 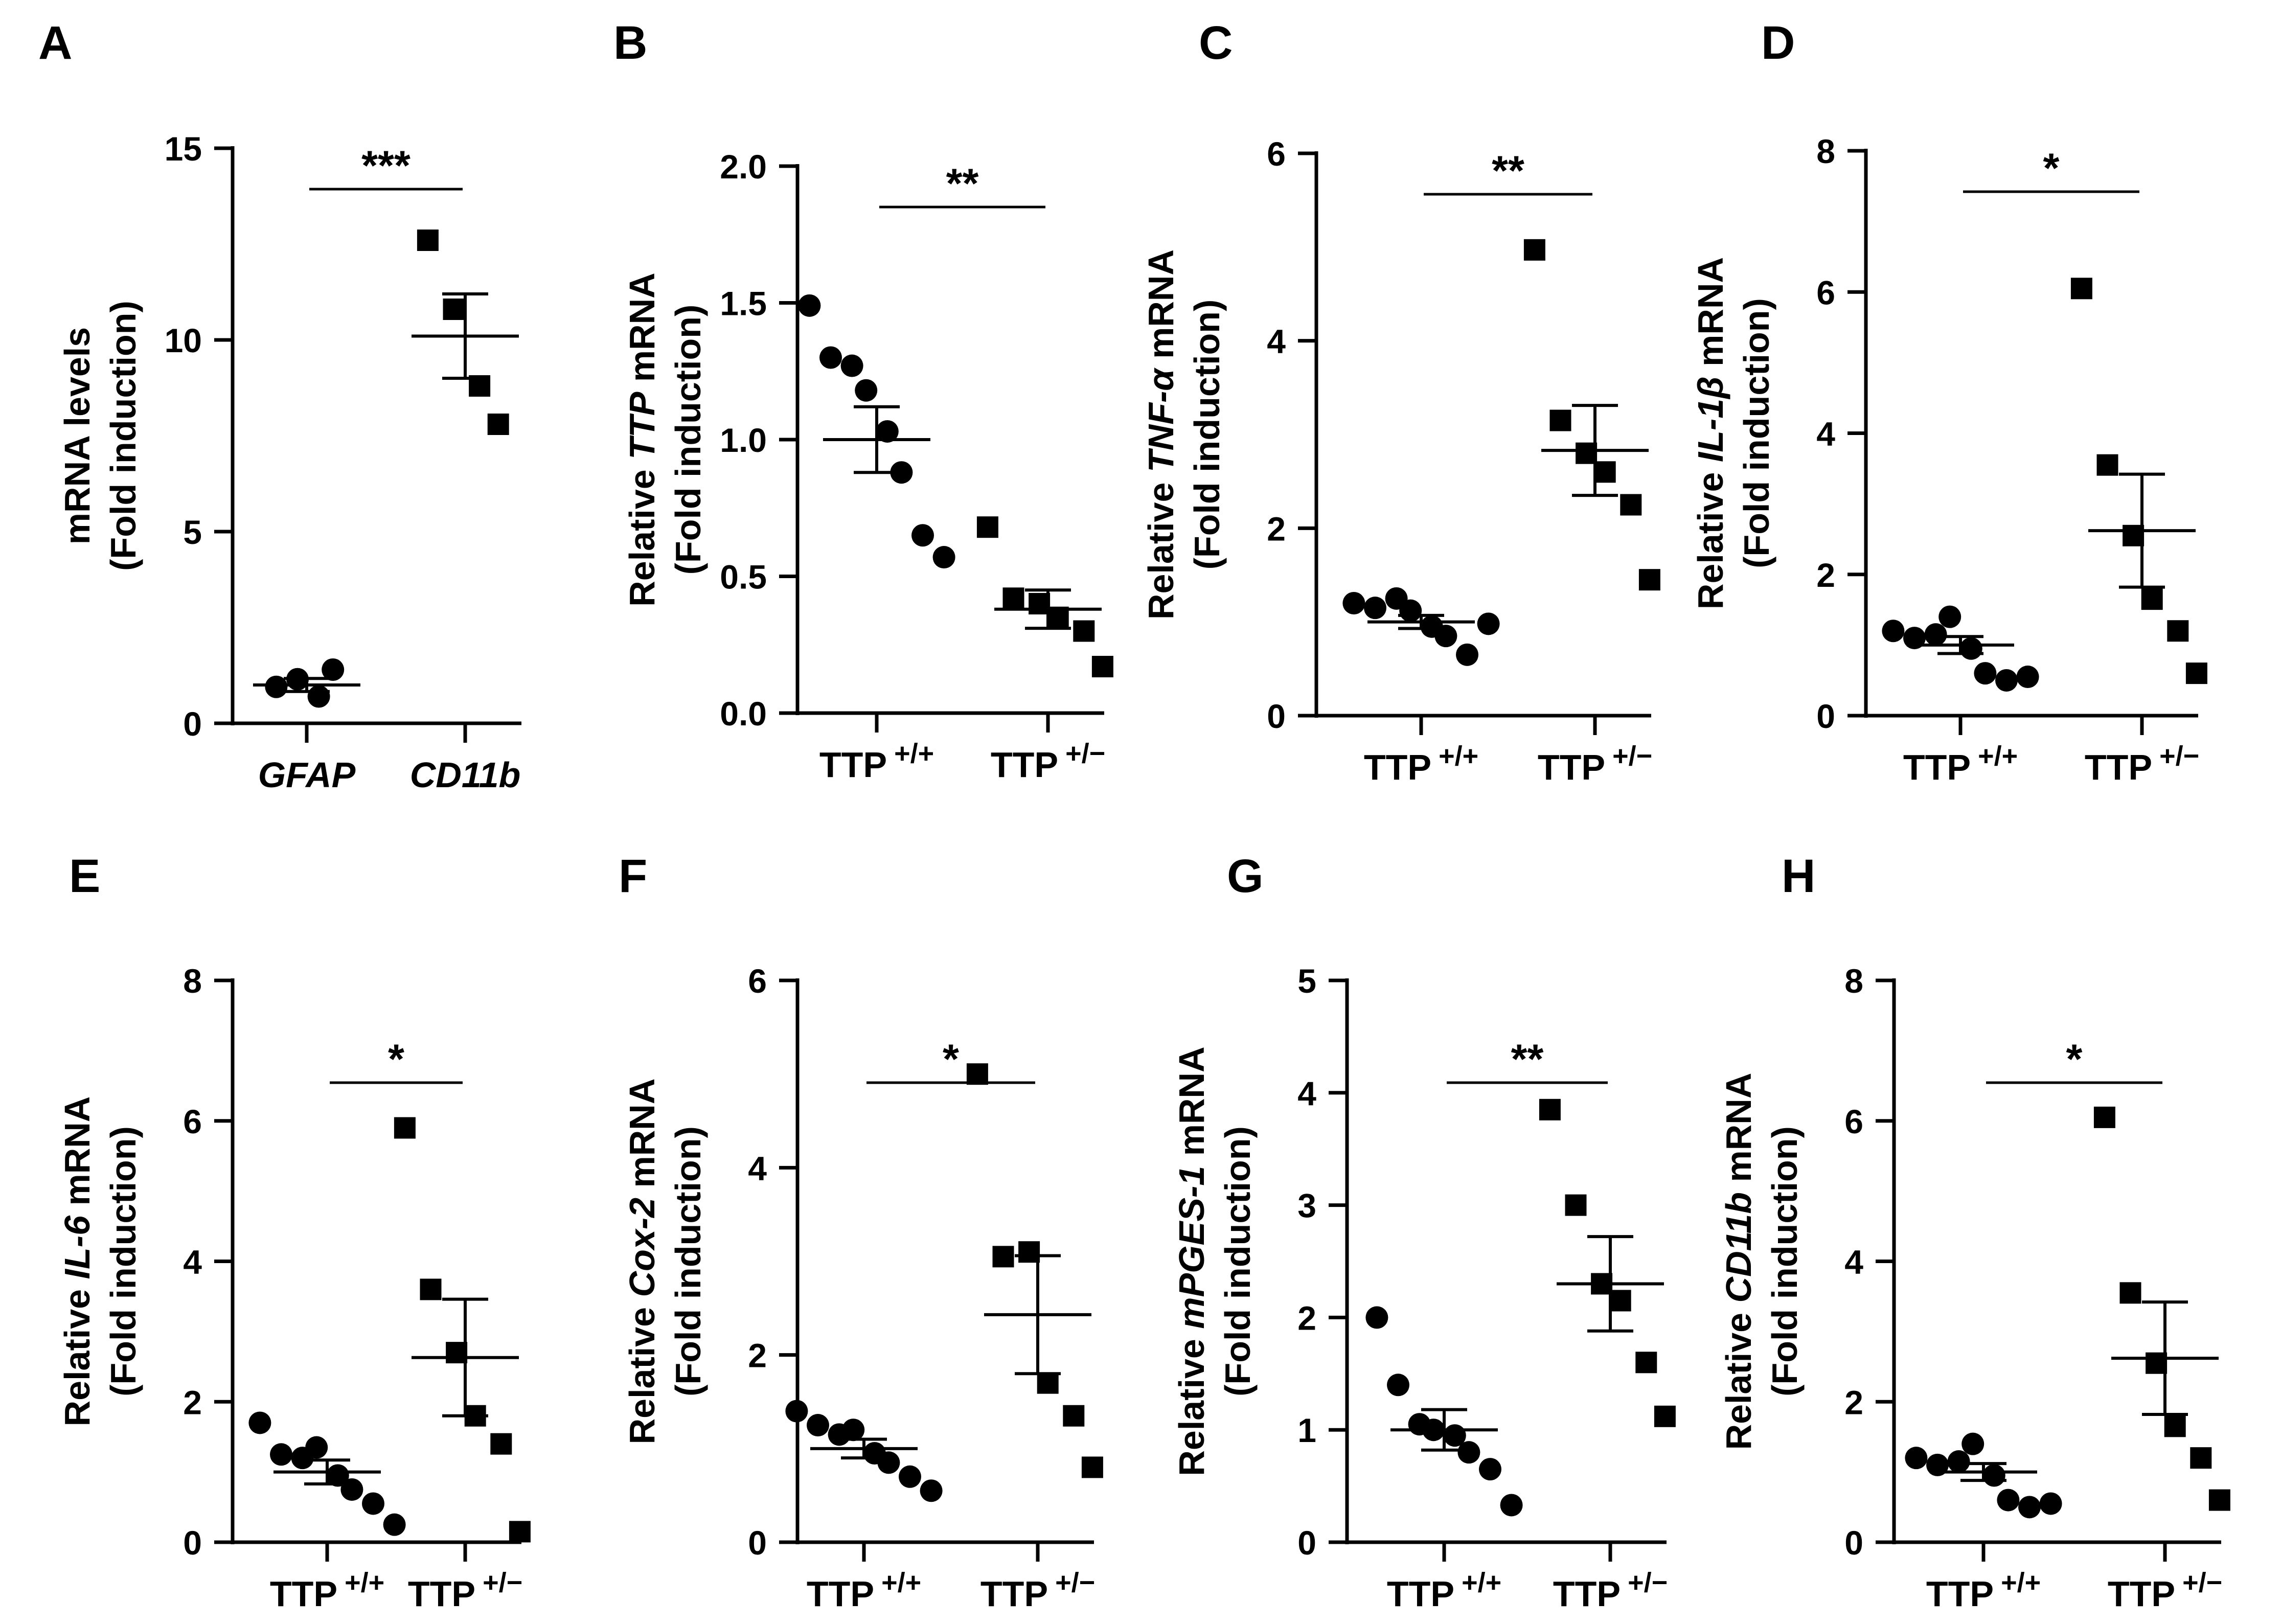 I want to click on y-tick-label: 1, so click(x=1307, y=1430).